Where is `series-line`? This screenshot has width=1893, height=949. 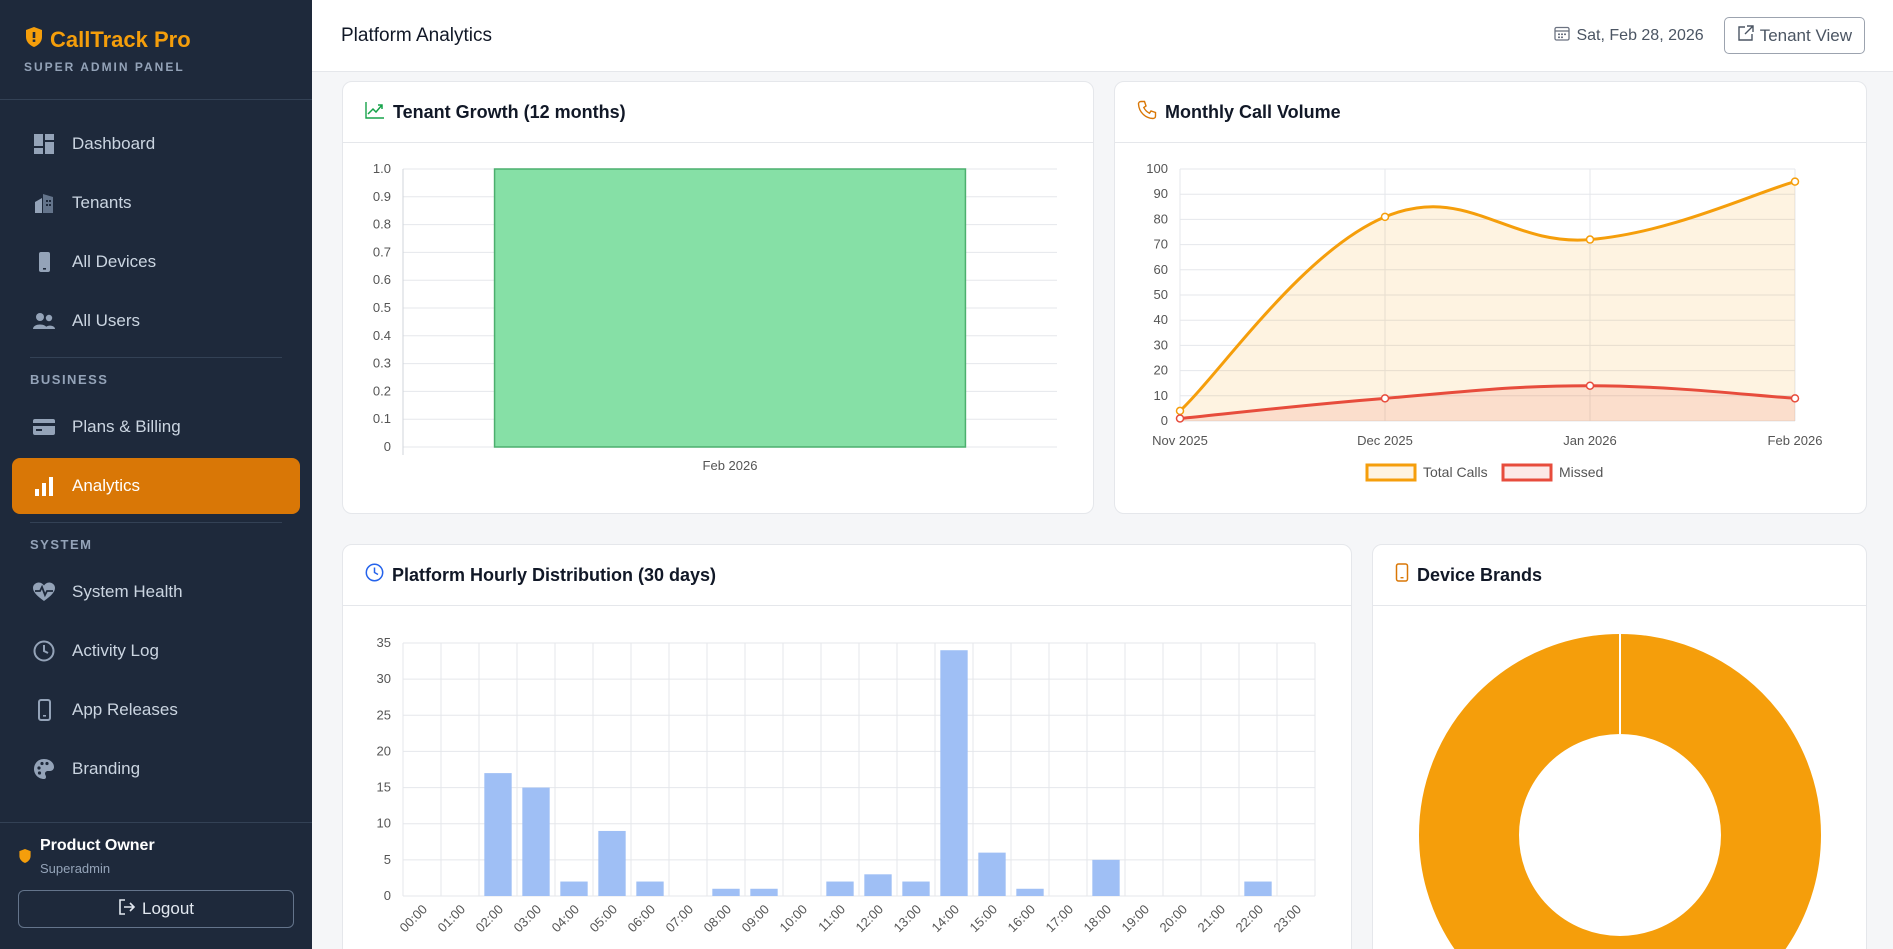 series-line is located at coordinates (1487, 296).